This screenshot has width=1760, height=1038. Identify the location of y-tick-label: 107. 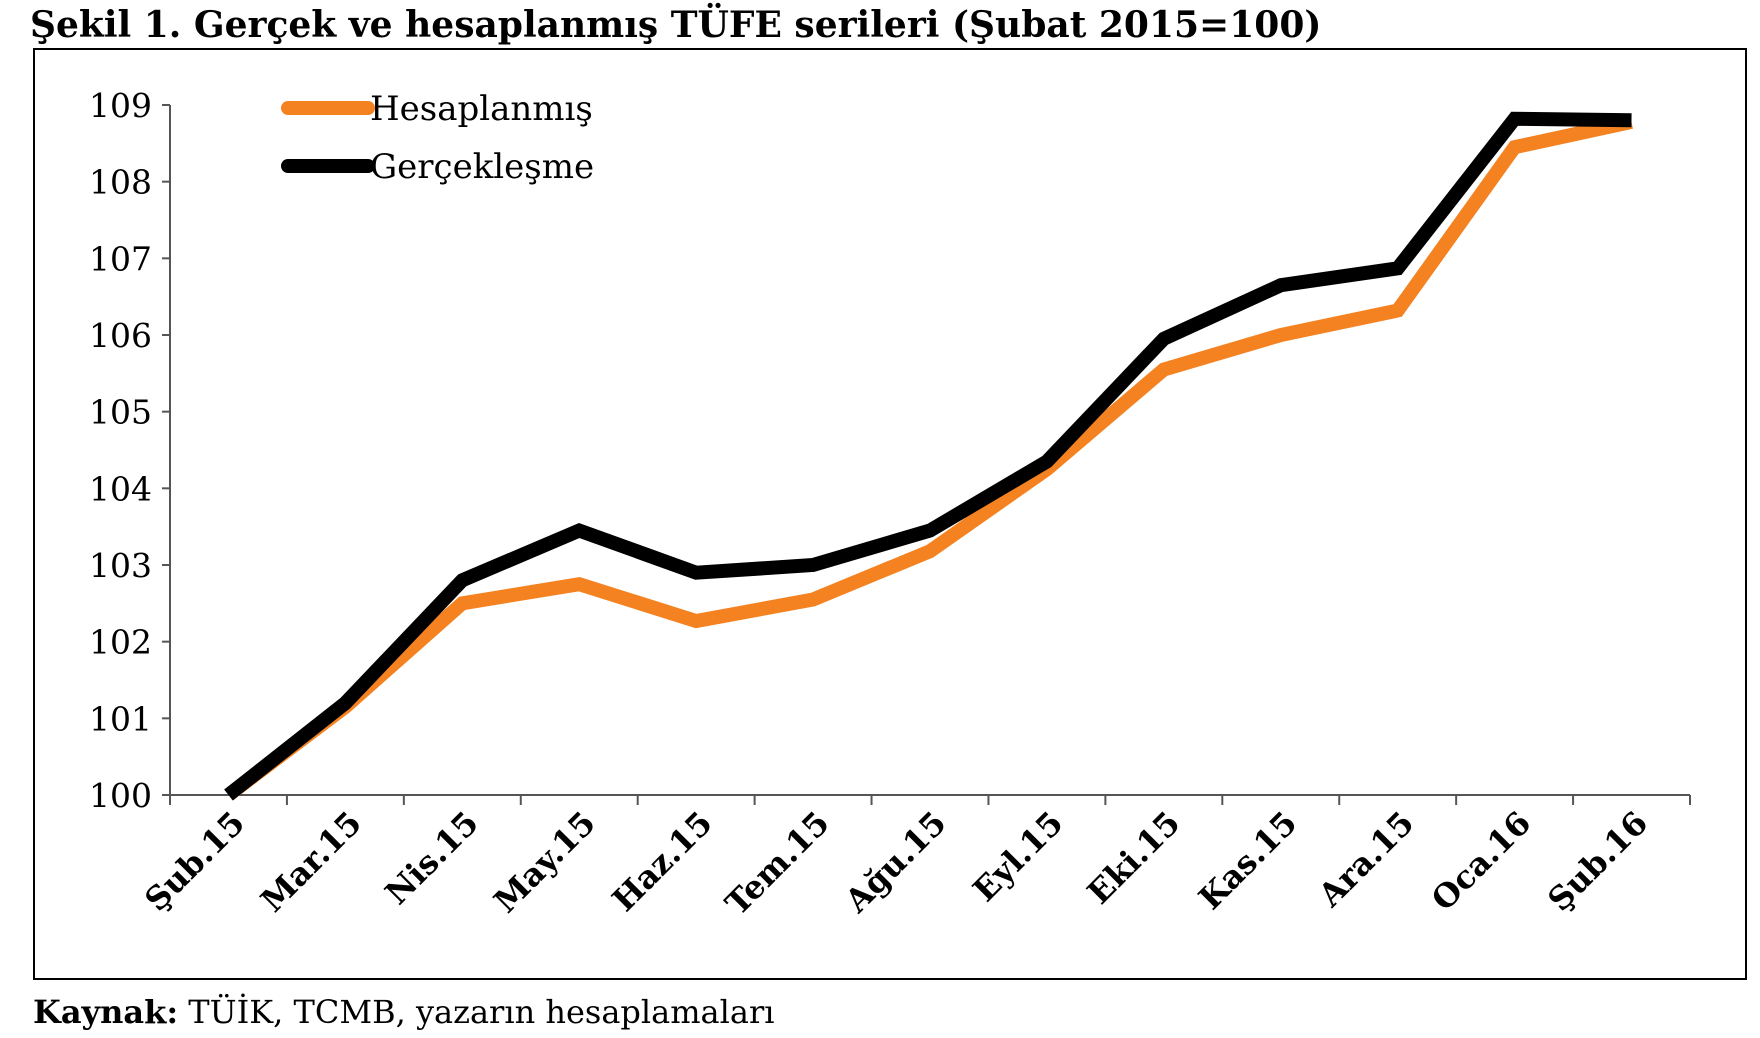
(120, 258).